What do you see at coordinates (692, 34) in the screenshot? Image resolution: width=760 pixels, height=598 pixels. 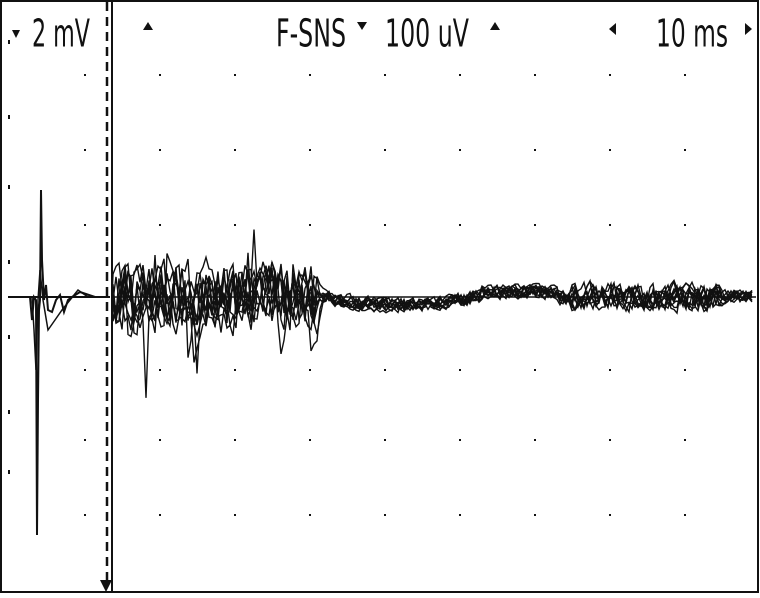 I see `sweep: 10 ms` at bounding box center [692, 34].